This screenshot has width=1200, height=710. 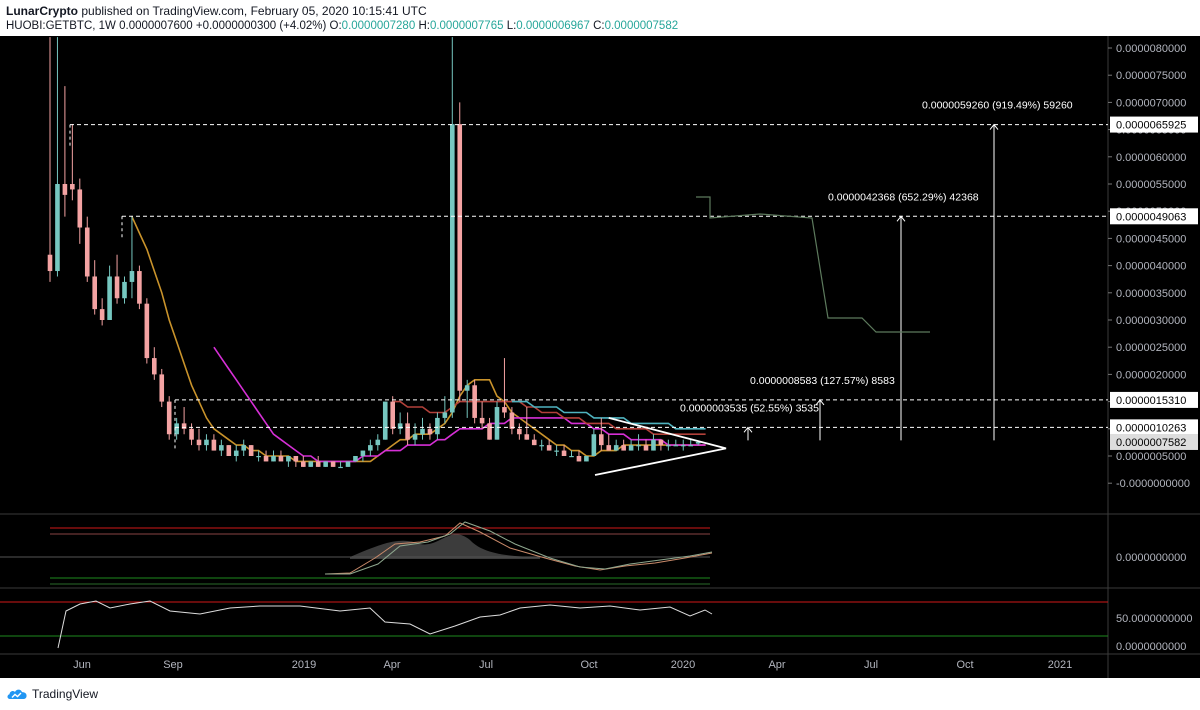 I want to click on y-tick-label: 0.0000045000, so click(x=1151, y=239).